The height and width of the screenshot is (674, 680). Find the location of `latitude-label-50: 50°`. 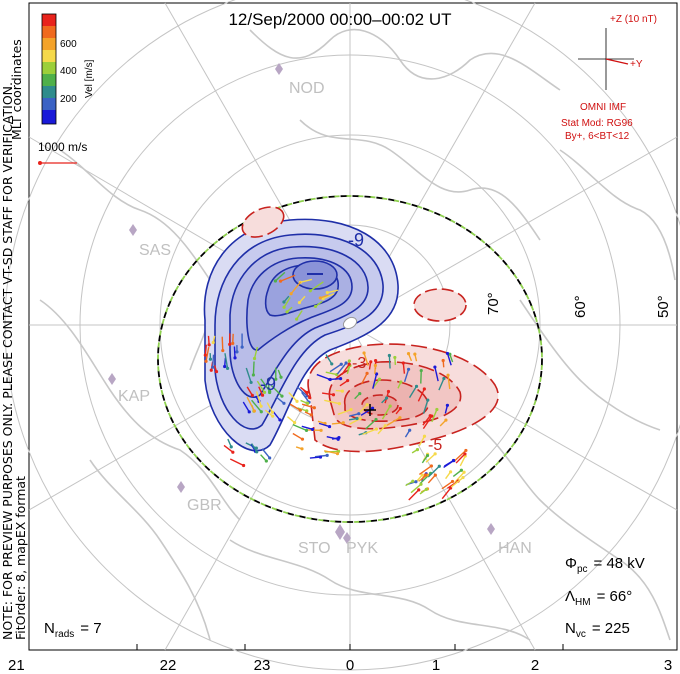

latitude-label-50: 50° is located at coordinates (663, 306).